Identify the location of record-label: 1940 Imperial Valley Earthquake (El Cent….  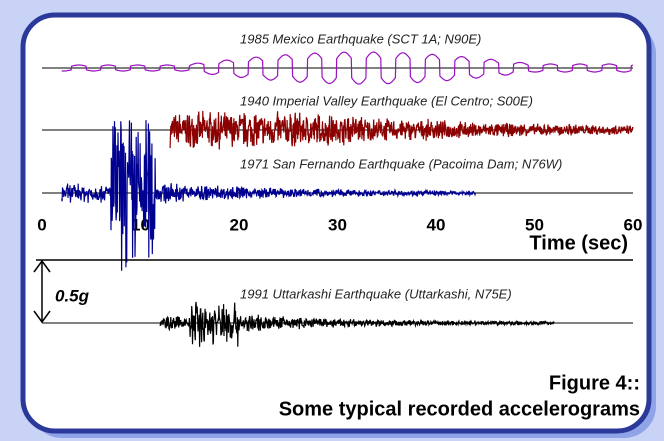
(386, 100).